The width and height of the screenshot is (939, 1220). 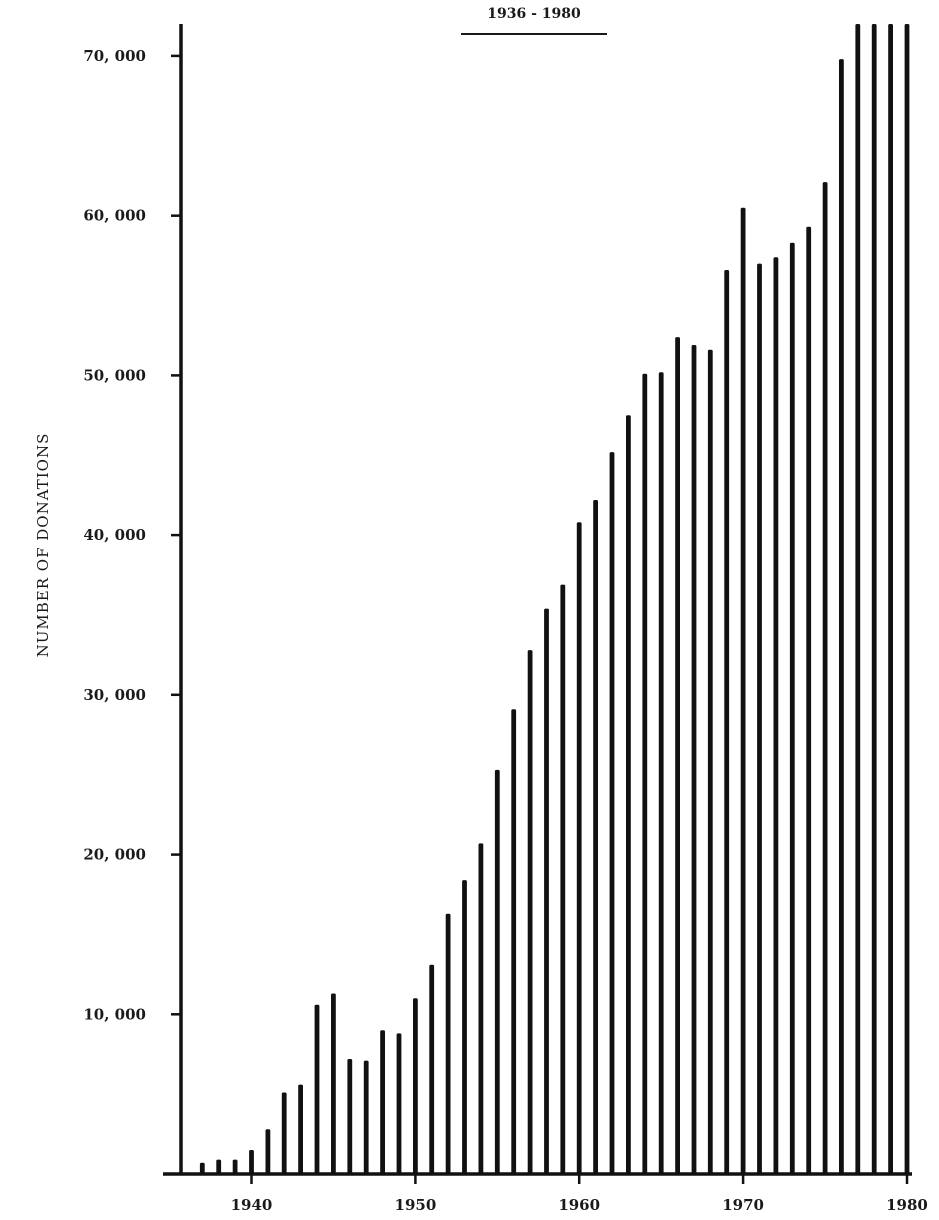 What do you see at coordinates (743, 1205) in the screenshot?
I see `x-tick-label: 1970` at bounding box center [743, 1205].